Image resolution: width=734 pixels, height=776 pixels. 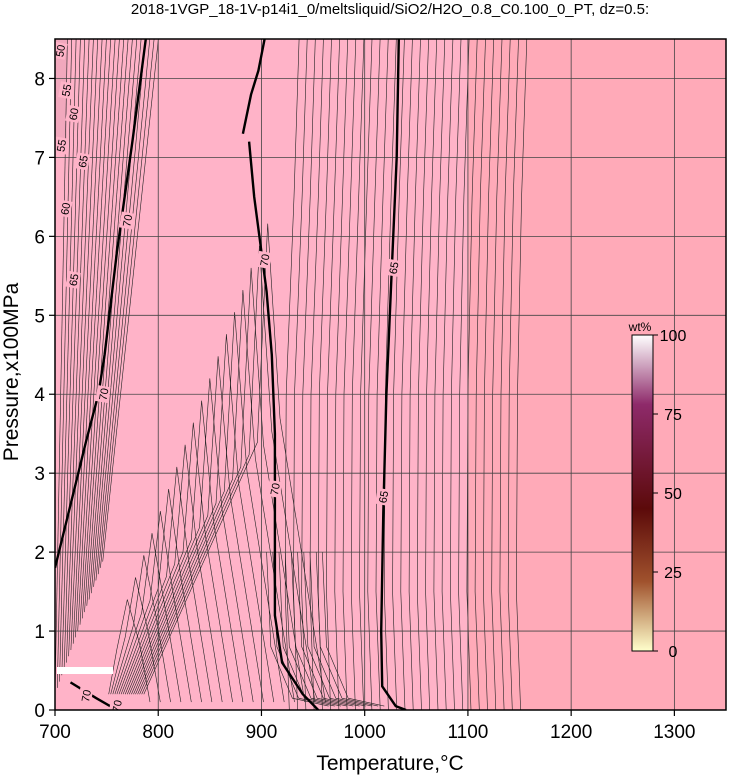 What do you see at coordinates (365, 732) in the screenshot?
I see `x-tick-label: 1000` at bounding box center [365, 732].